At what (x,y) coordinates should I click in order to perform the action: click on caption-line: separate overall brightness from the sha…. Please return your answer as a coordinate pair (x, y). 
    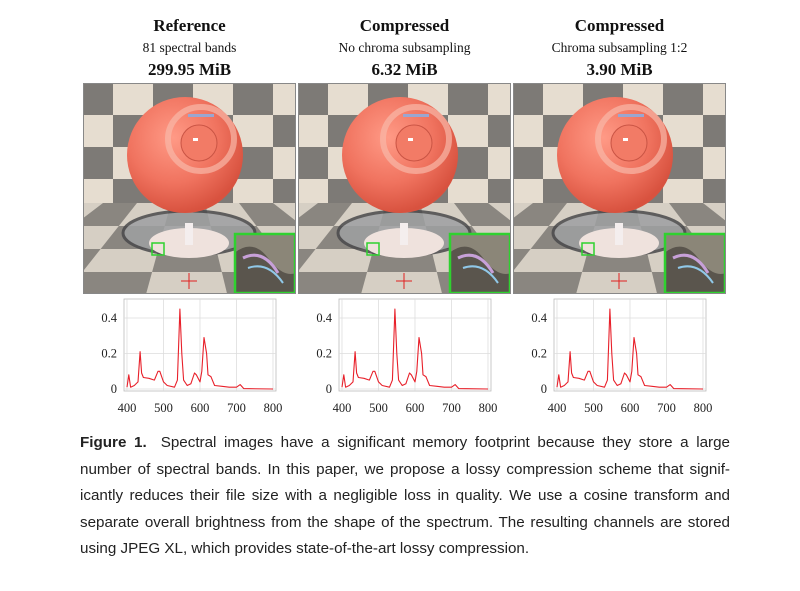
    Looking at the image, I should click on (405, 522).